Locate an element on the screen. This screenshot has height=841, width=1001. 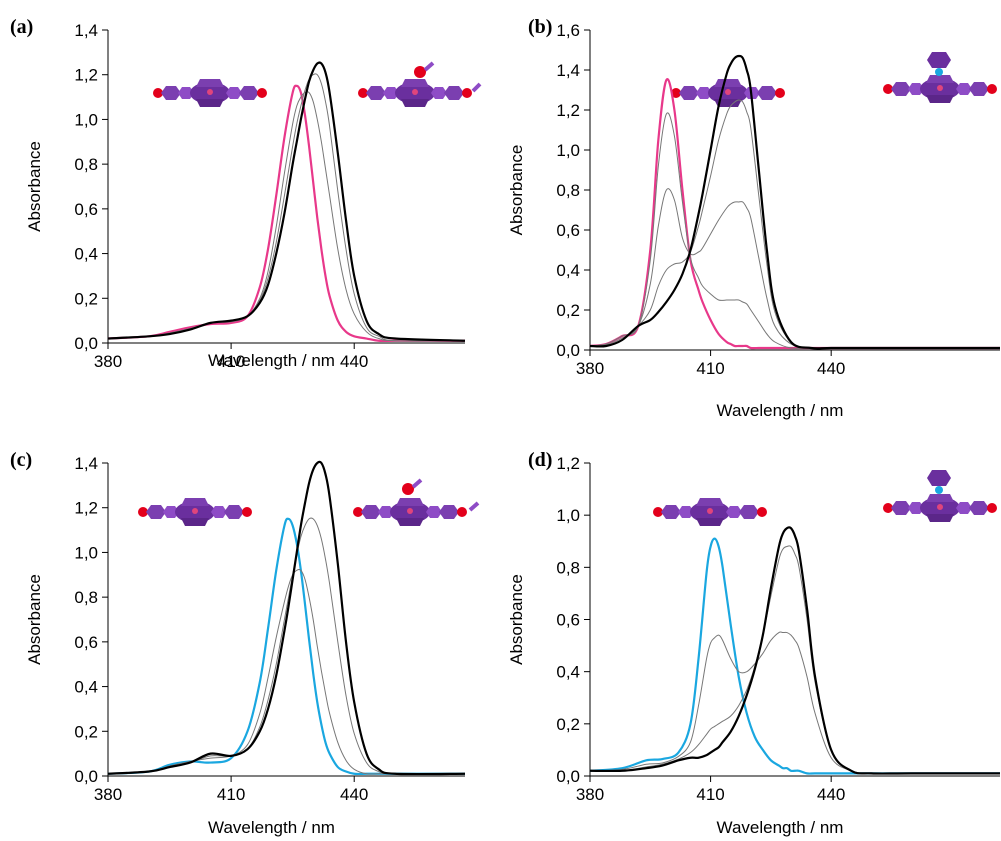
panel-label: (c) is located at coordinates (21, 460).